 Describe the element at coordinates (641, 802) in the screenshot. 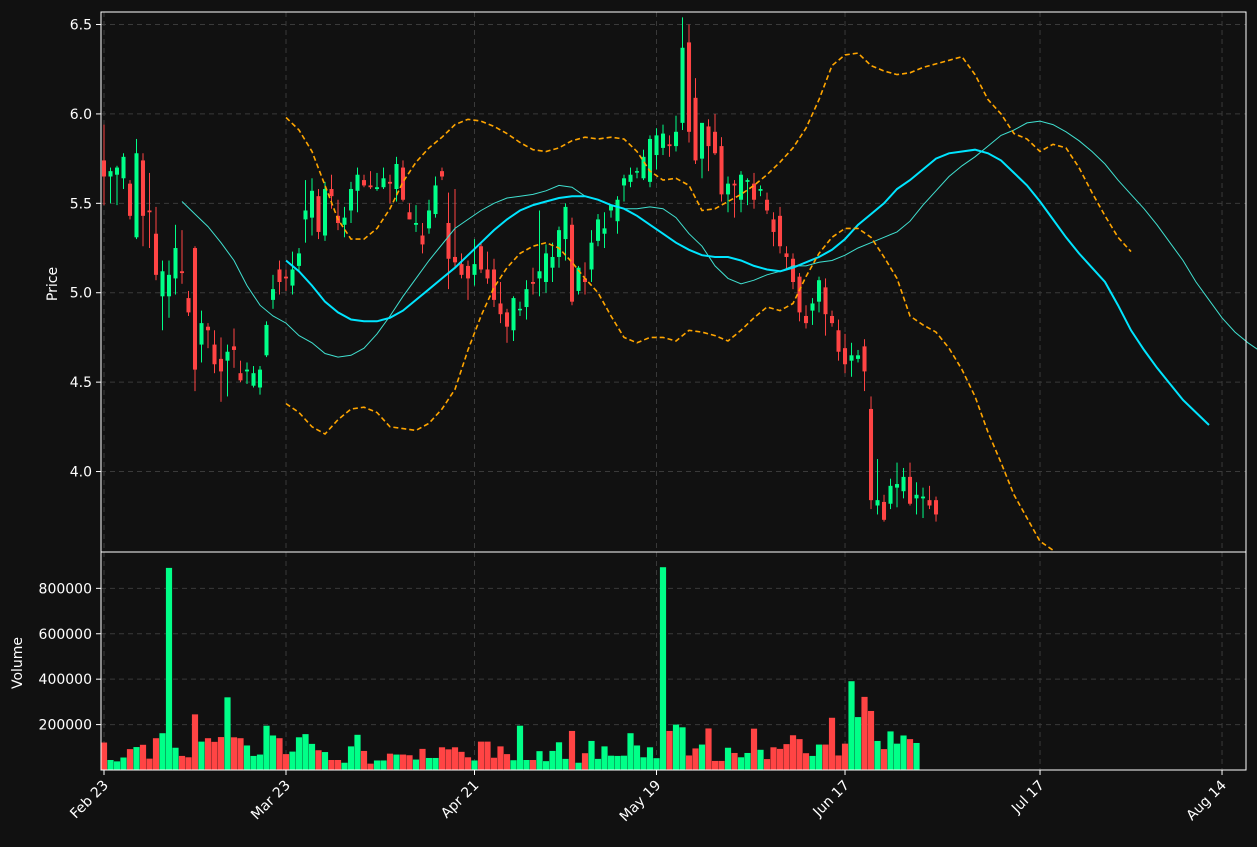

I see `time-tick-label: May 19` at that location.